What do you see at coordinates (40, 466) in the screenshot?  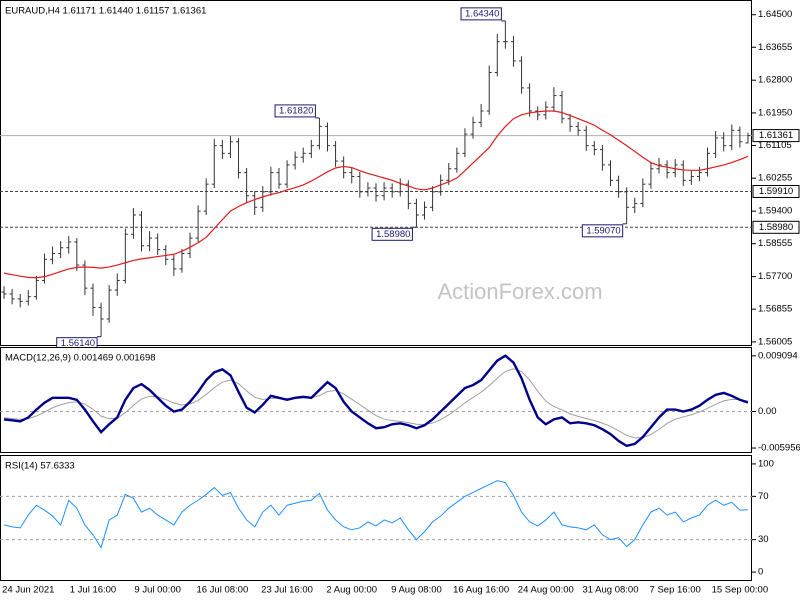 I see `panel-title: RSI(14) 57.6333` at bounding box center [40, 466].